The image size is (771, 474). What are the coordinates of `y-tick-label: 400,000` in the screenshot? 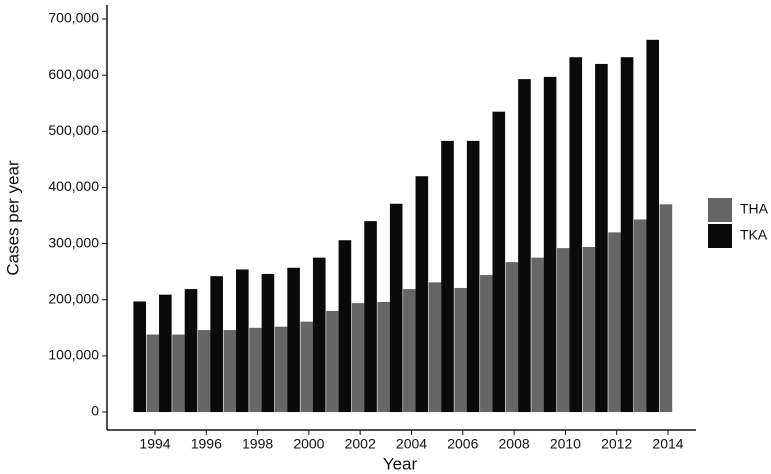 It's located at (73, 186).